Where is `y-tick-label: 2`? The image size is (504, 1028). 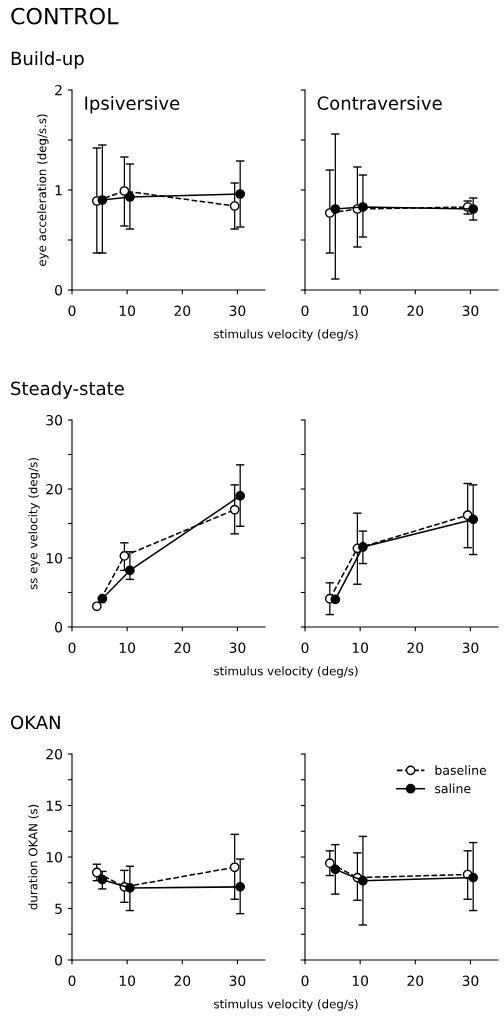
y-tick-label: 2 is located at coordinates (58, 90).